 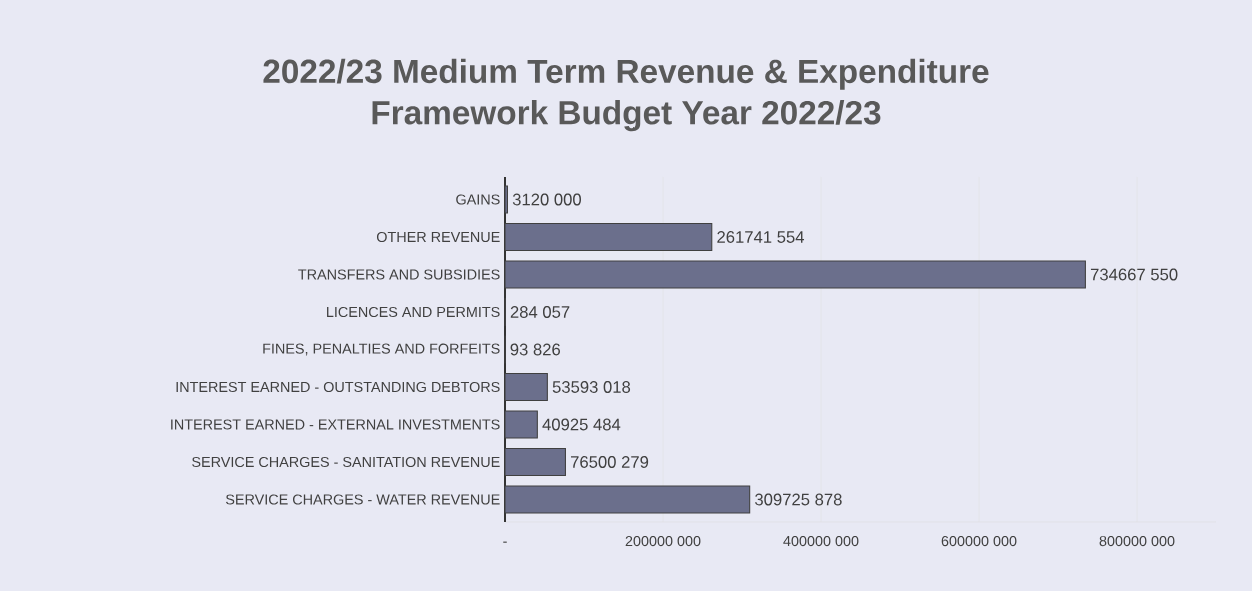 What do you see at coordinates (626, 95) in the screenshot?
I see `chart-title: 2022/23 Medium Term Revenue & Expenditure Framework Budget Year 2022/23` at bounding box center [626, 95].